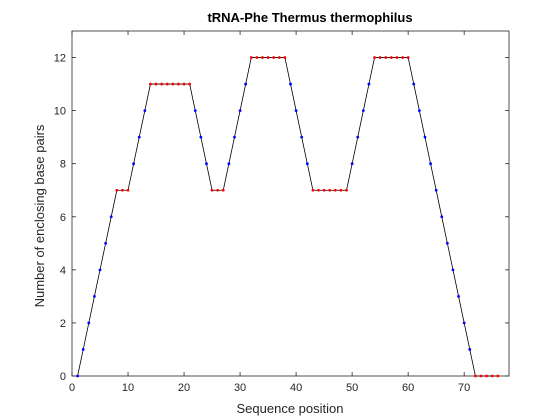  Describe the element at coordinates (63, 377) in the screenshot. I see `y-tick-label: 0` at that location.